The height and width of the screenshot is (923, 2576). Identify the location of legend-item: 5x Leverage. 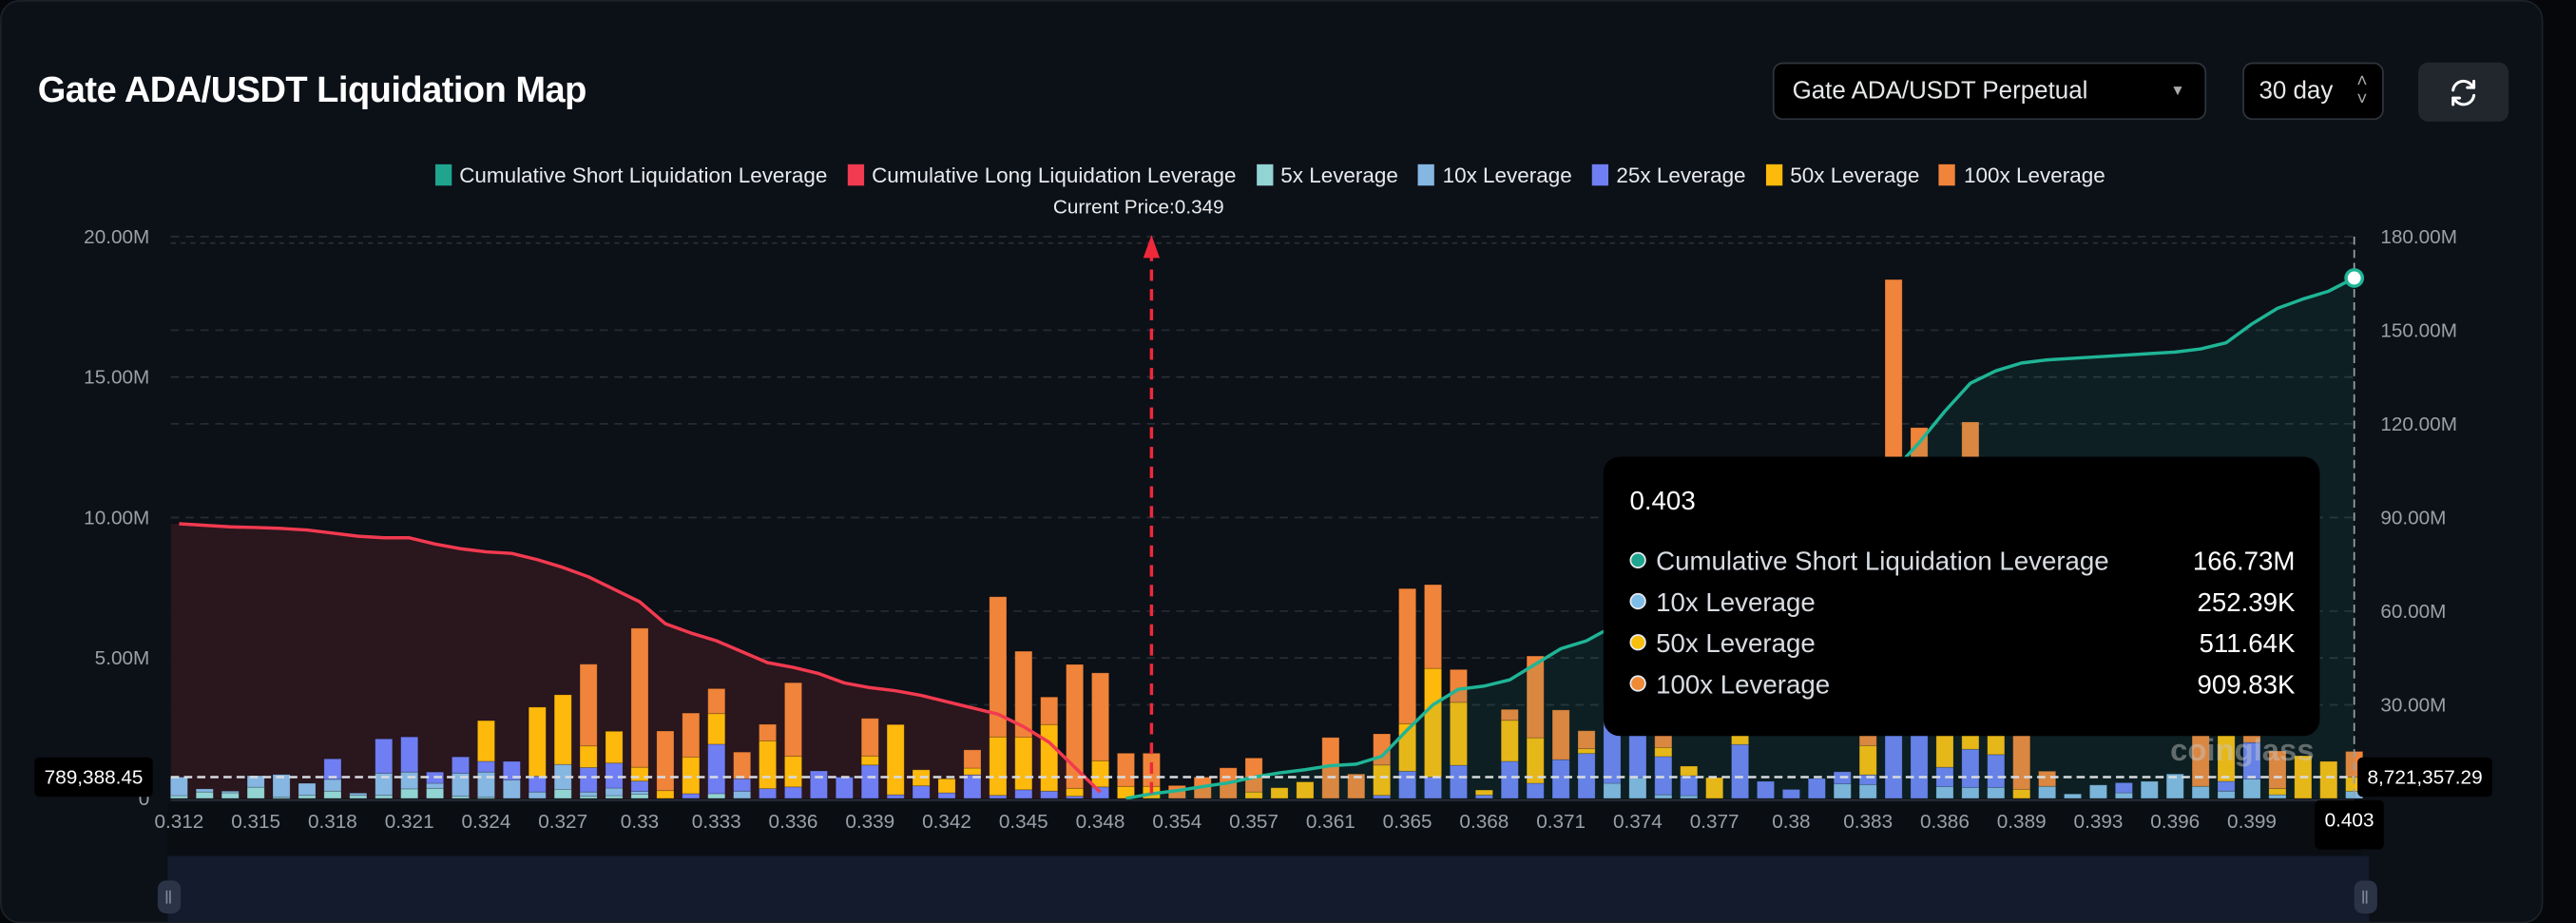
(1327, 175).